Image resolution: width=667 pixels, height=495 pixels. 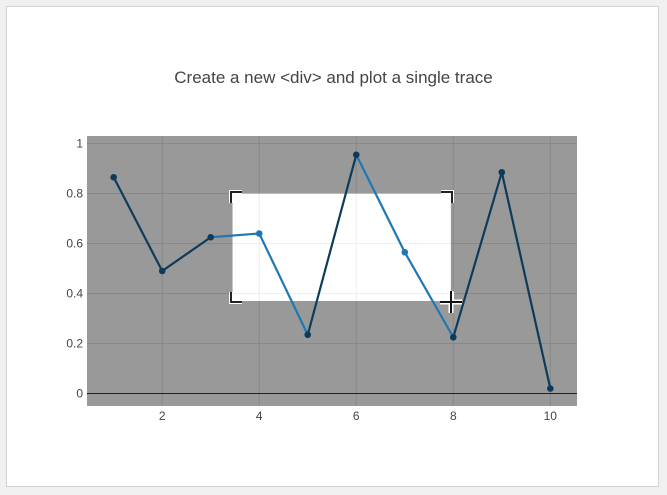 I want to click on y-axis-ticks: 0 0.2 0.4 0.6 0.8 1, so click(x=74, y=269).